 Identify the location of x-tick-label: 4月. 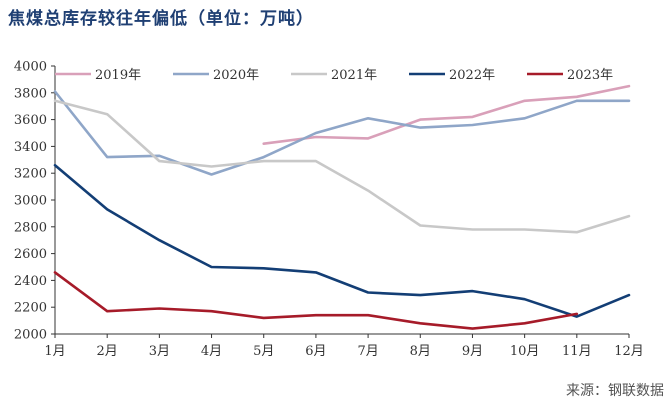
(211, 351).